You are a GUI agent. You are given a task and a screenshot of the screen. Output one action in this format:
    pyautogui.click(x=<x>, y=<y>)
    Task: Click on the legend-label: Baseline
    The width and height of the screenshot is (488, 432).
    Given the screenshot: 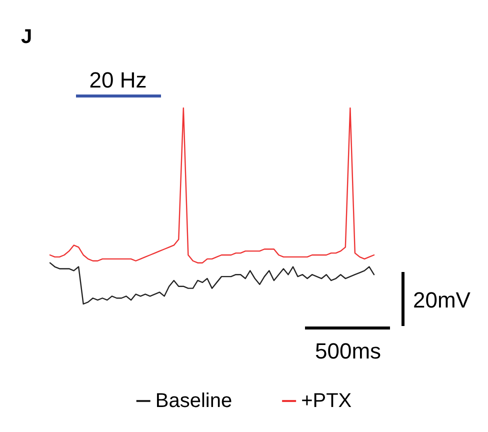 What is the action you would take?
    pyautogui.click(x=193, y=401)
    